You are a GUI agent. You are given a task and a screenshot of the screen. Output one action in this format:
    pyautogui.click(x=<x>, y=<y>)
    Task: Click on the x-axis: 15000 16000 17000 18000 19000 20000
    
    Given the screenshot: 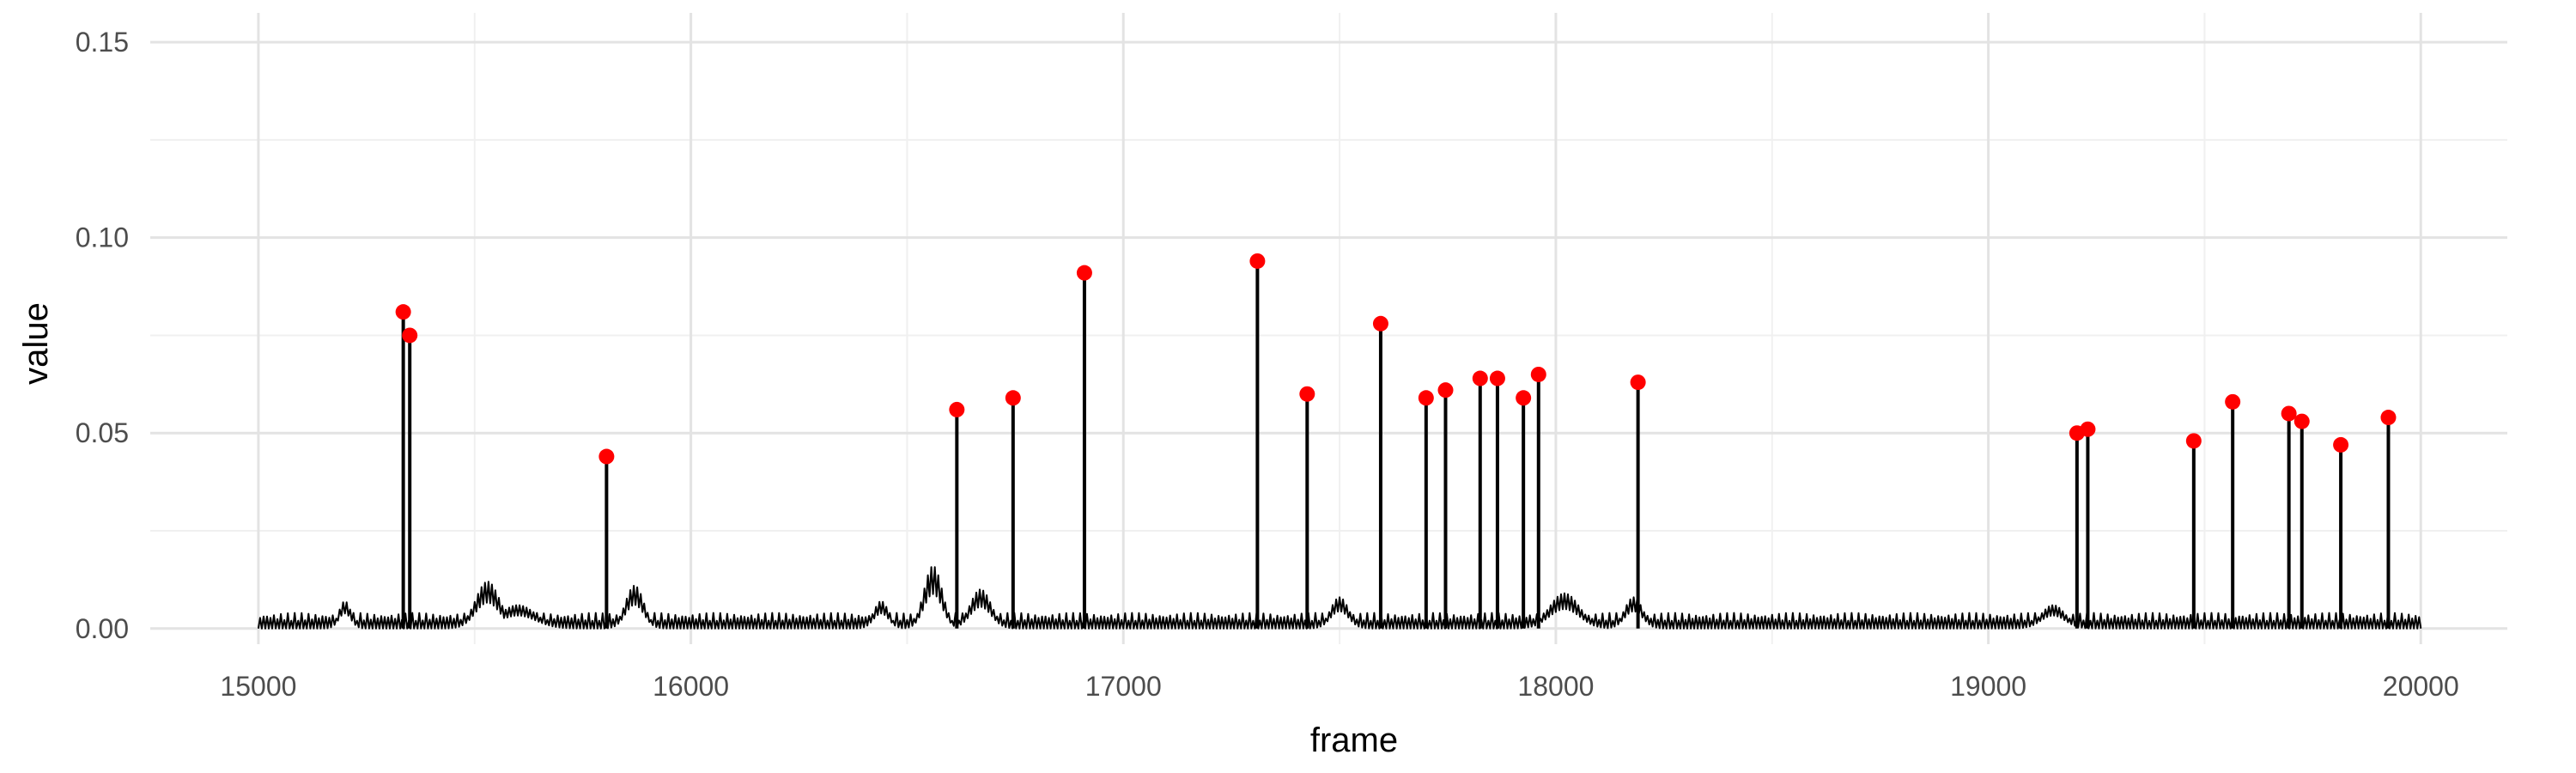 What is the action you would take?
    pyautogui.click(x=1339, y=686)
    